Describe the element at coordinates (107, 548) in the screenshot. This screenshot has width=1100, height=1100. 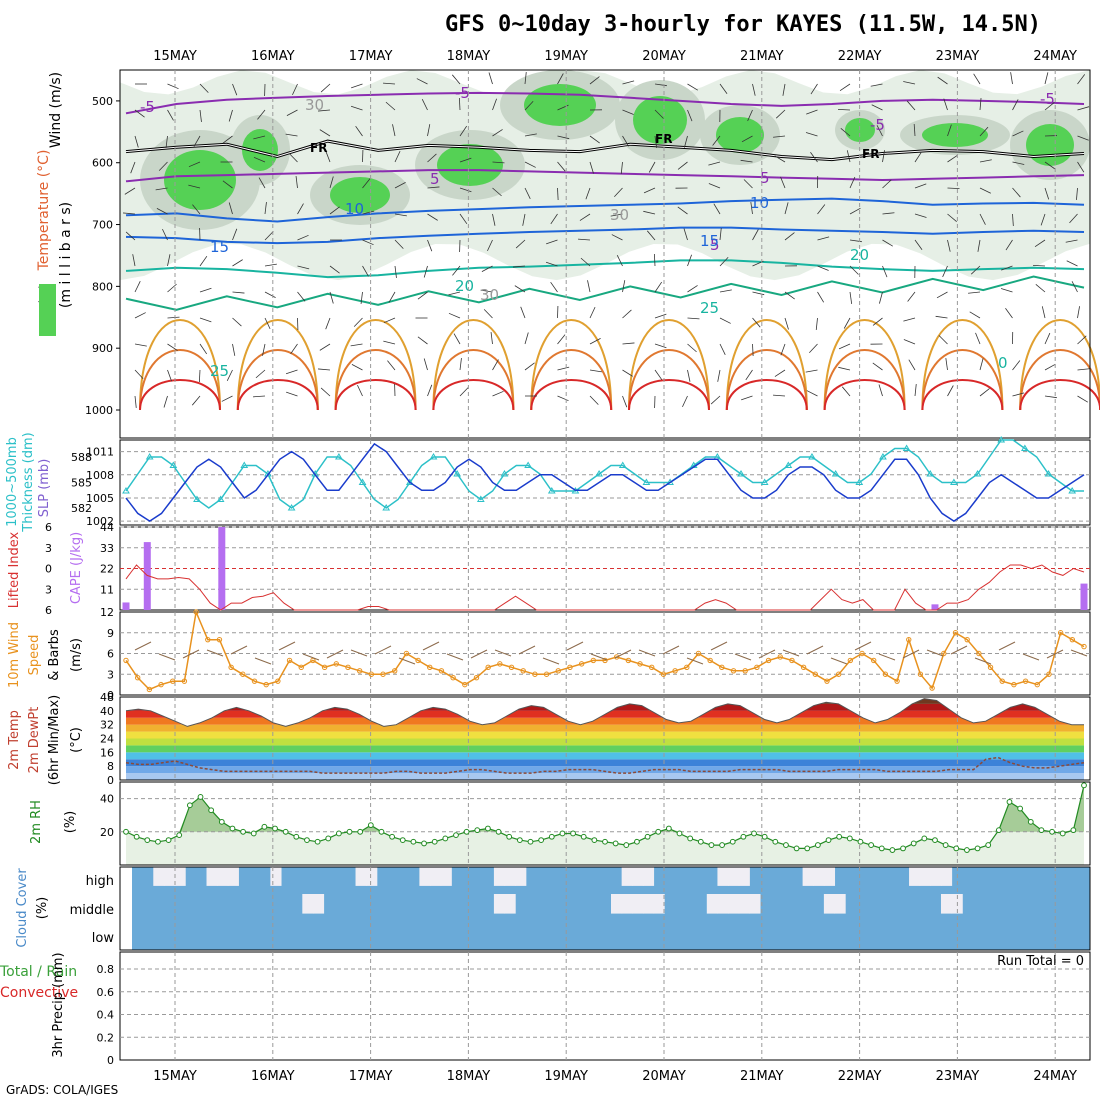
I see `cape-tick-label: 33` at that location.